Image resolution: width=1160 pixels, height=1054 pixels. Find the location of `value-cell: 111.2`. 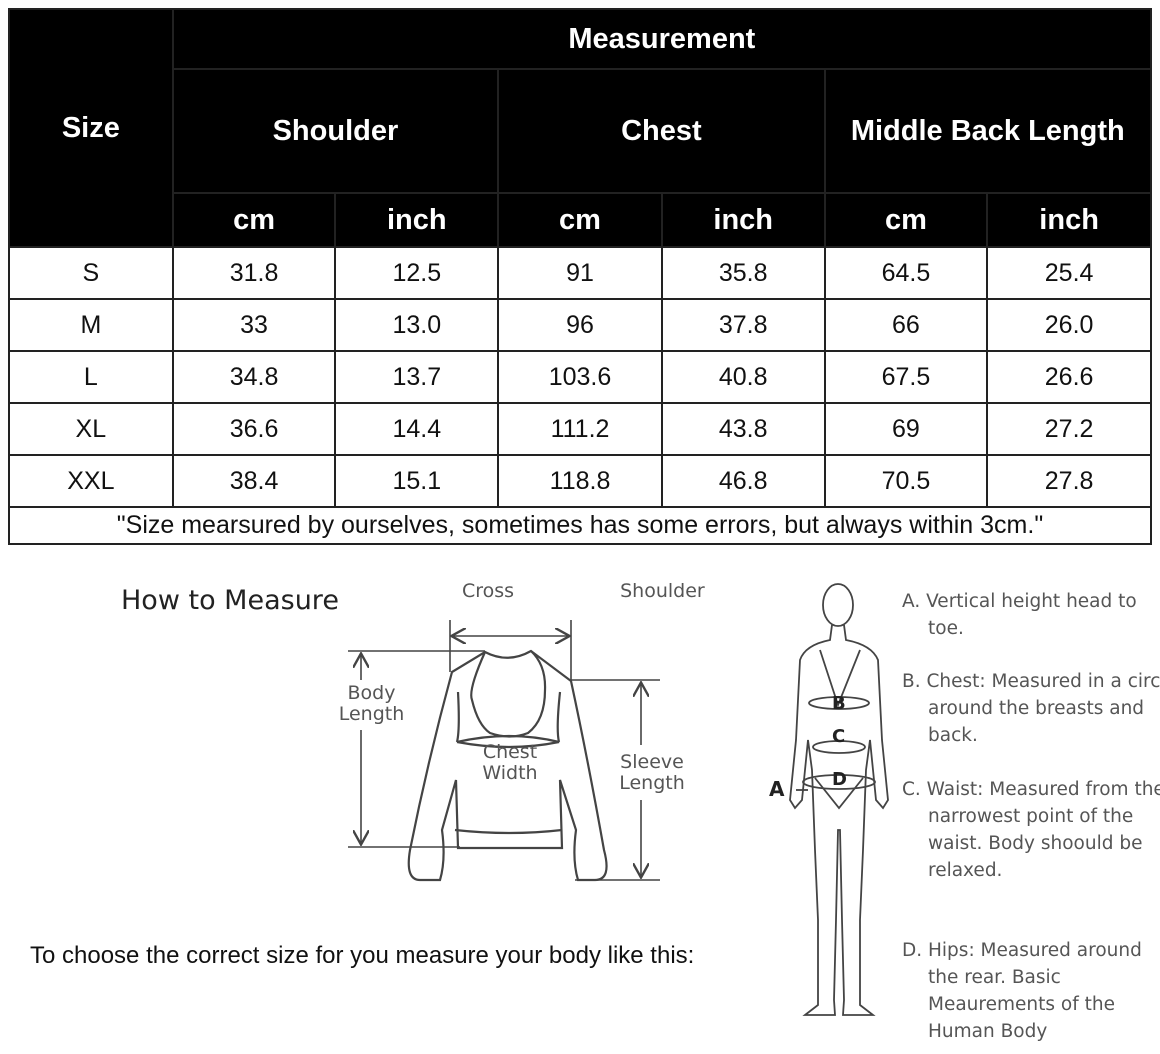

value-cell: 111.2 is located at coordinates (580, 429).